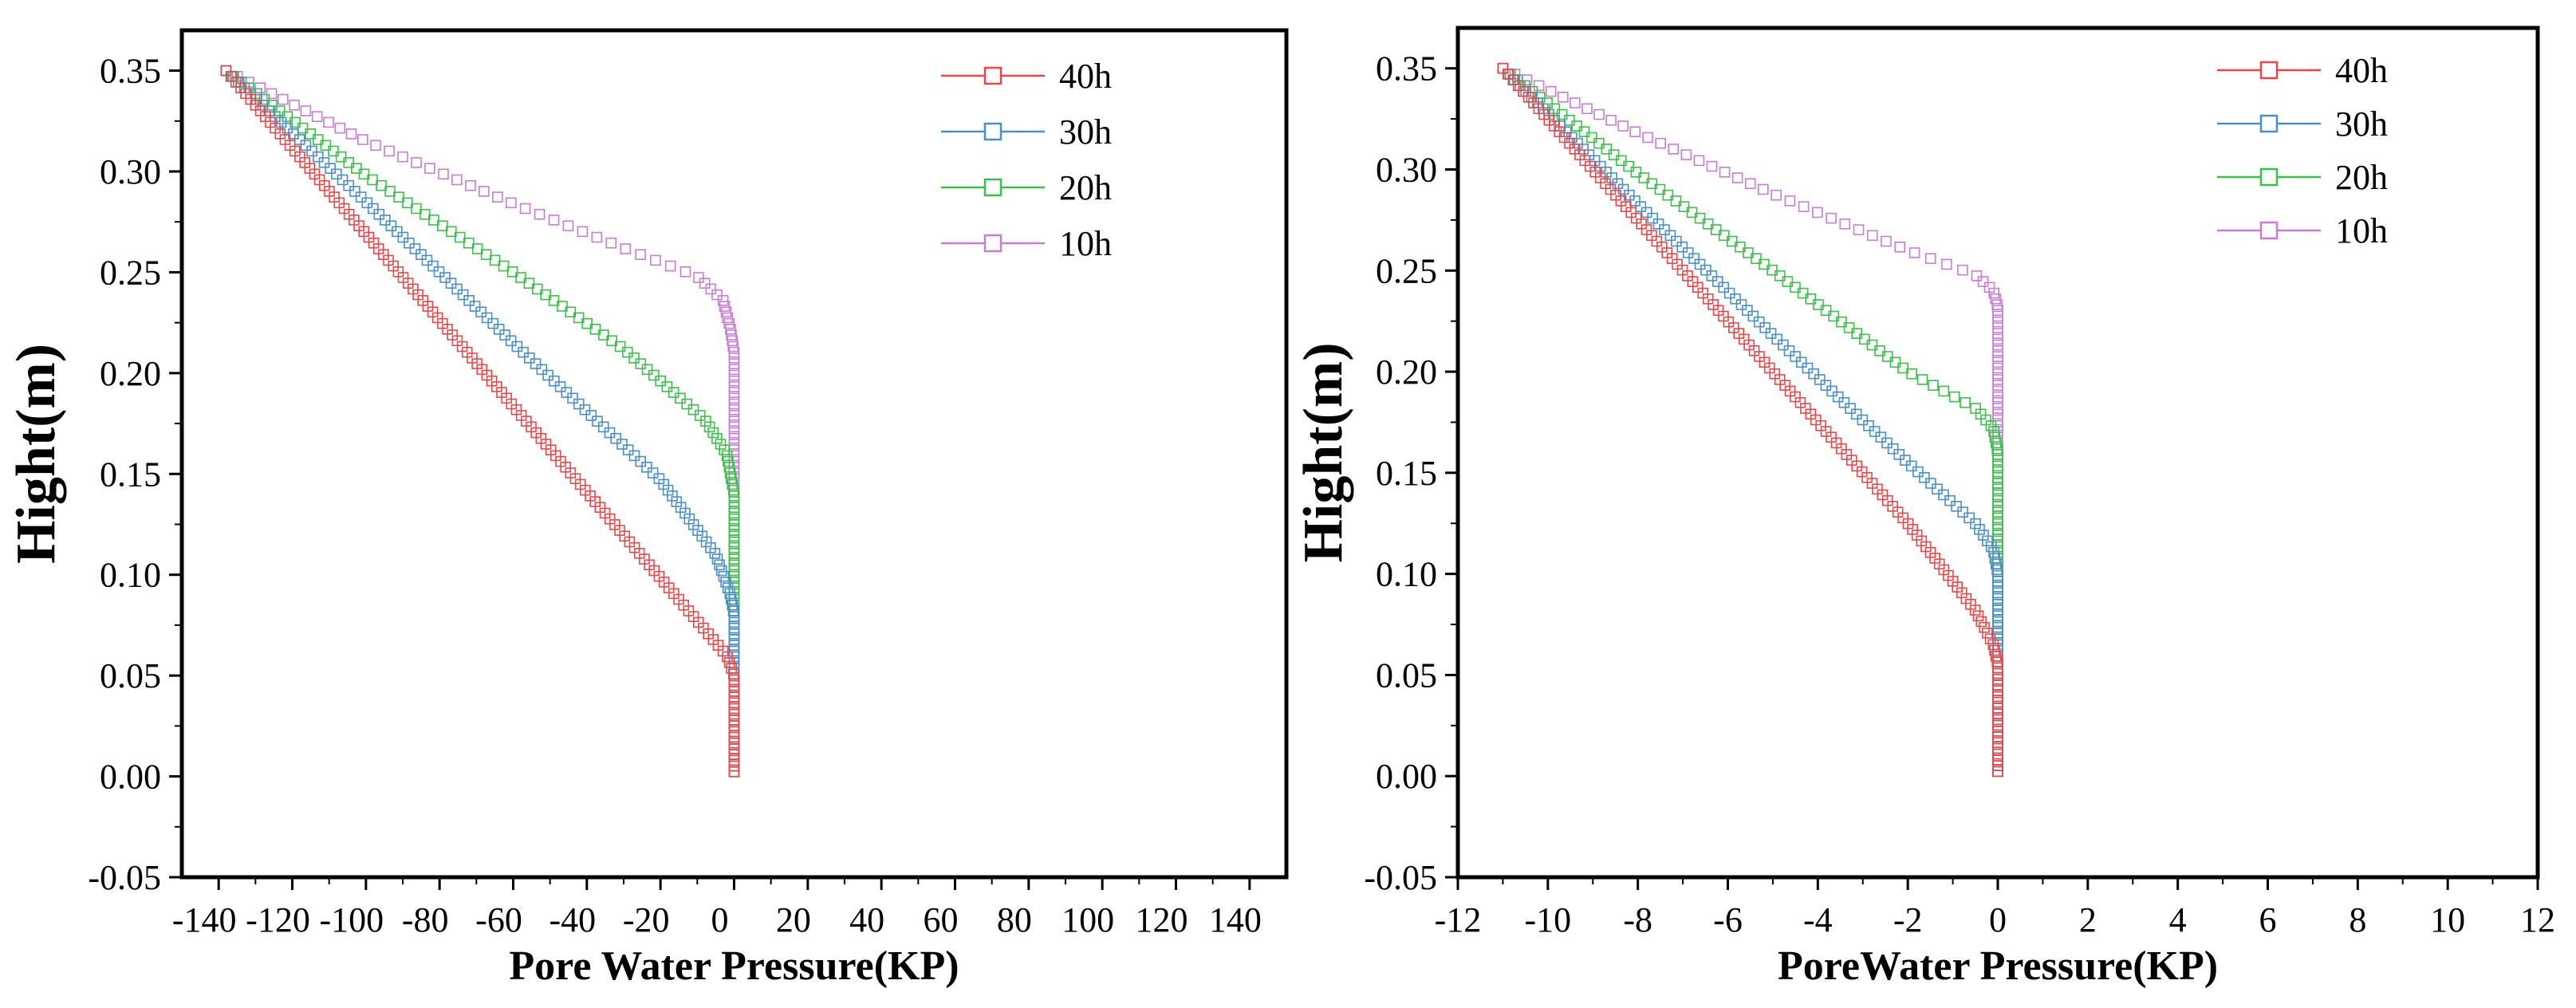 This screenshot has height=1008, width=2576. Describe the element at coordinates (425, 919) in the screenshot. I see `x-tick-label: -80` at that location.